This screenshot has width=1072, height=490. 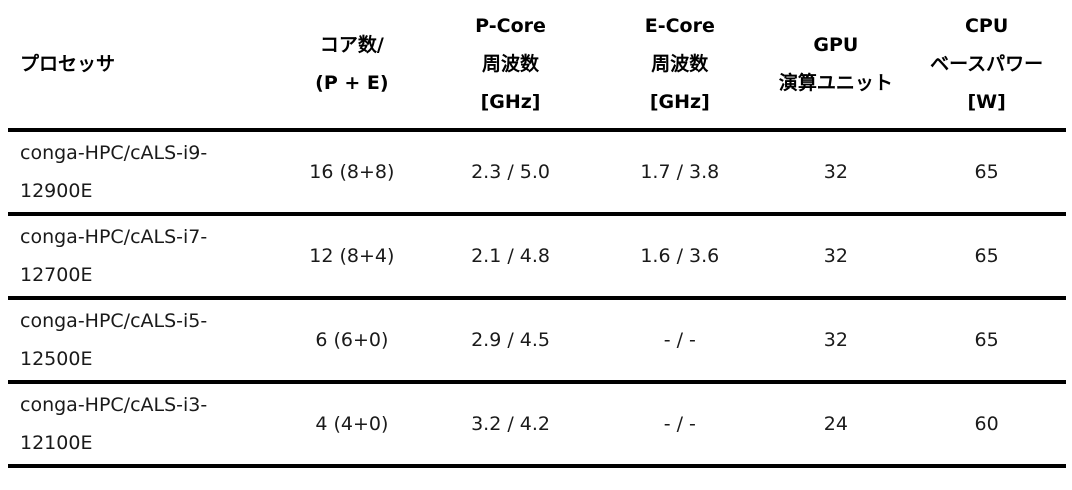 What do you see at coordinates (986, 66) in the screenshot?
I see `col-header-cpu-base-power: CPU ベースパワー [W]` at bounding box center [986, 66].